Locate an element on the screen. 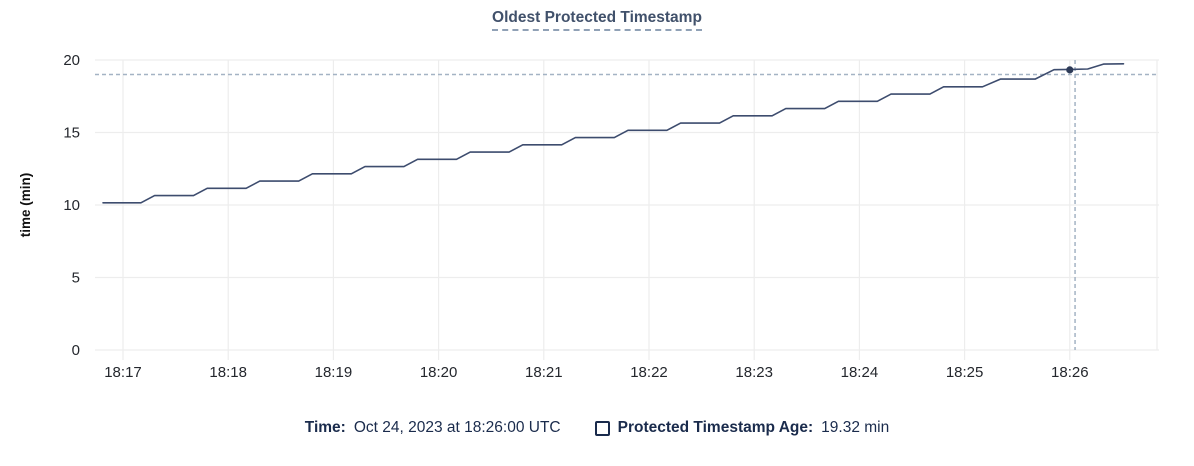  series-checkbox is located at coordinates (602, 428).